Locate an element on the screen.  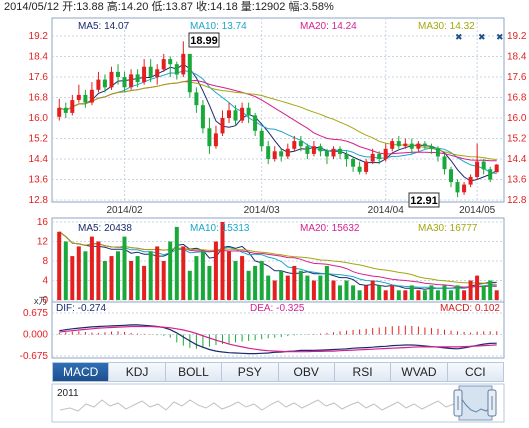
dif-line is located at coordinates (278, 339).